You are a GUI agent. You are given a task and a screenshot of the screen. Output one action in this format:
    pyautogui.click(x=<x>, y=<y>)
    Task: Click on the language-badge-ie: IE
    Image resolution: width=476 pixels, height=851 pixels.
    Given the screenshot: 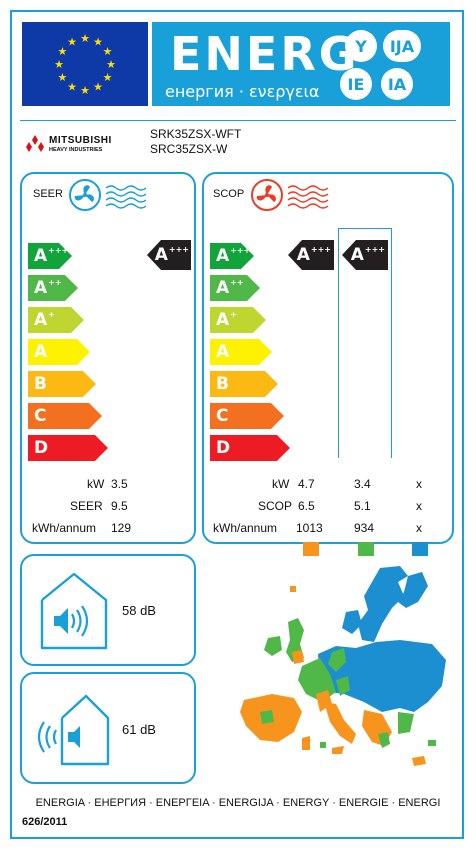 What is the action you would take?
    pyautogui.click(x=356, y=84)
    